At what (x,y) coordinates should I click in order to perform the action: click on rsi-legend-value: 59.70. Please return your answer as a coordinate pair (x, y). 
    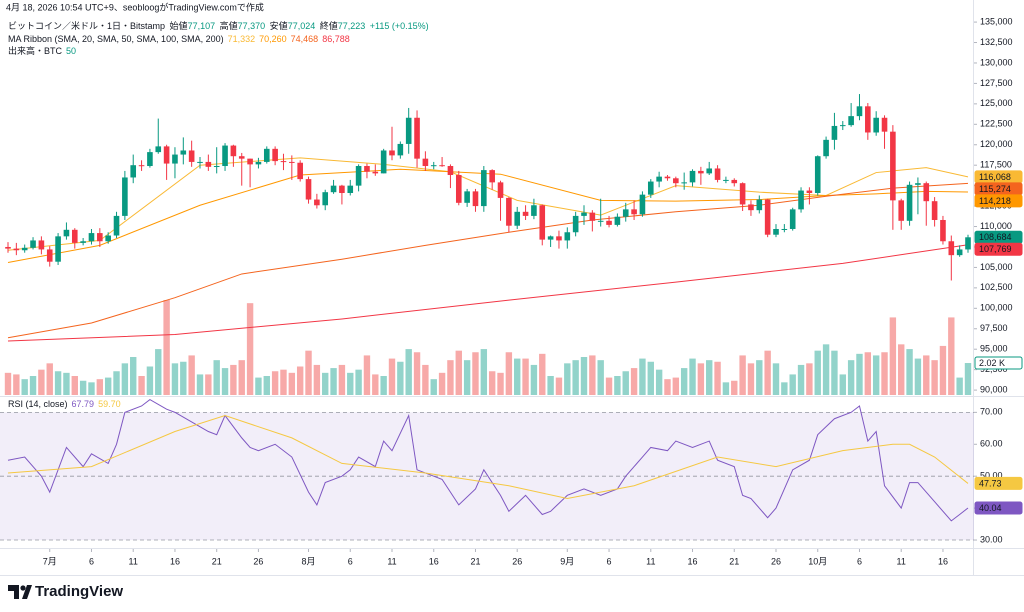
    Looking at the image, I should click on (109, 404).